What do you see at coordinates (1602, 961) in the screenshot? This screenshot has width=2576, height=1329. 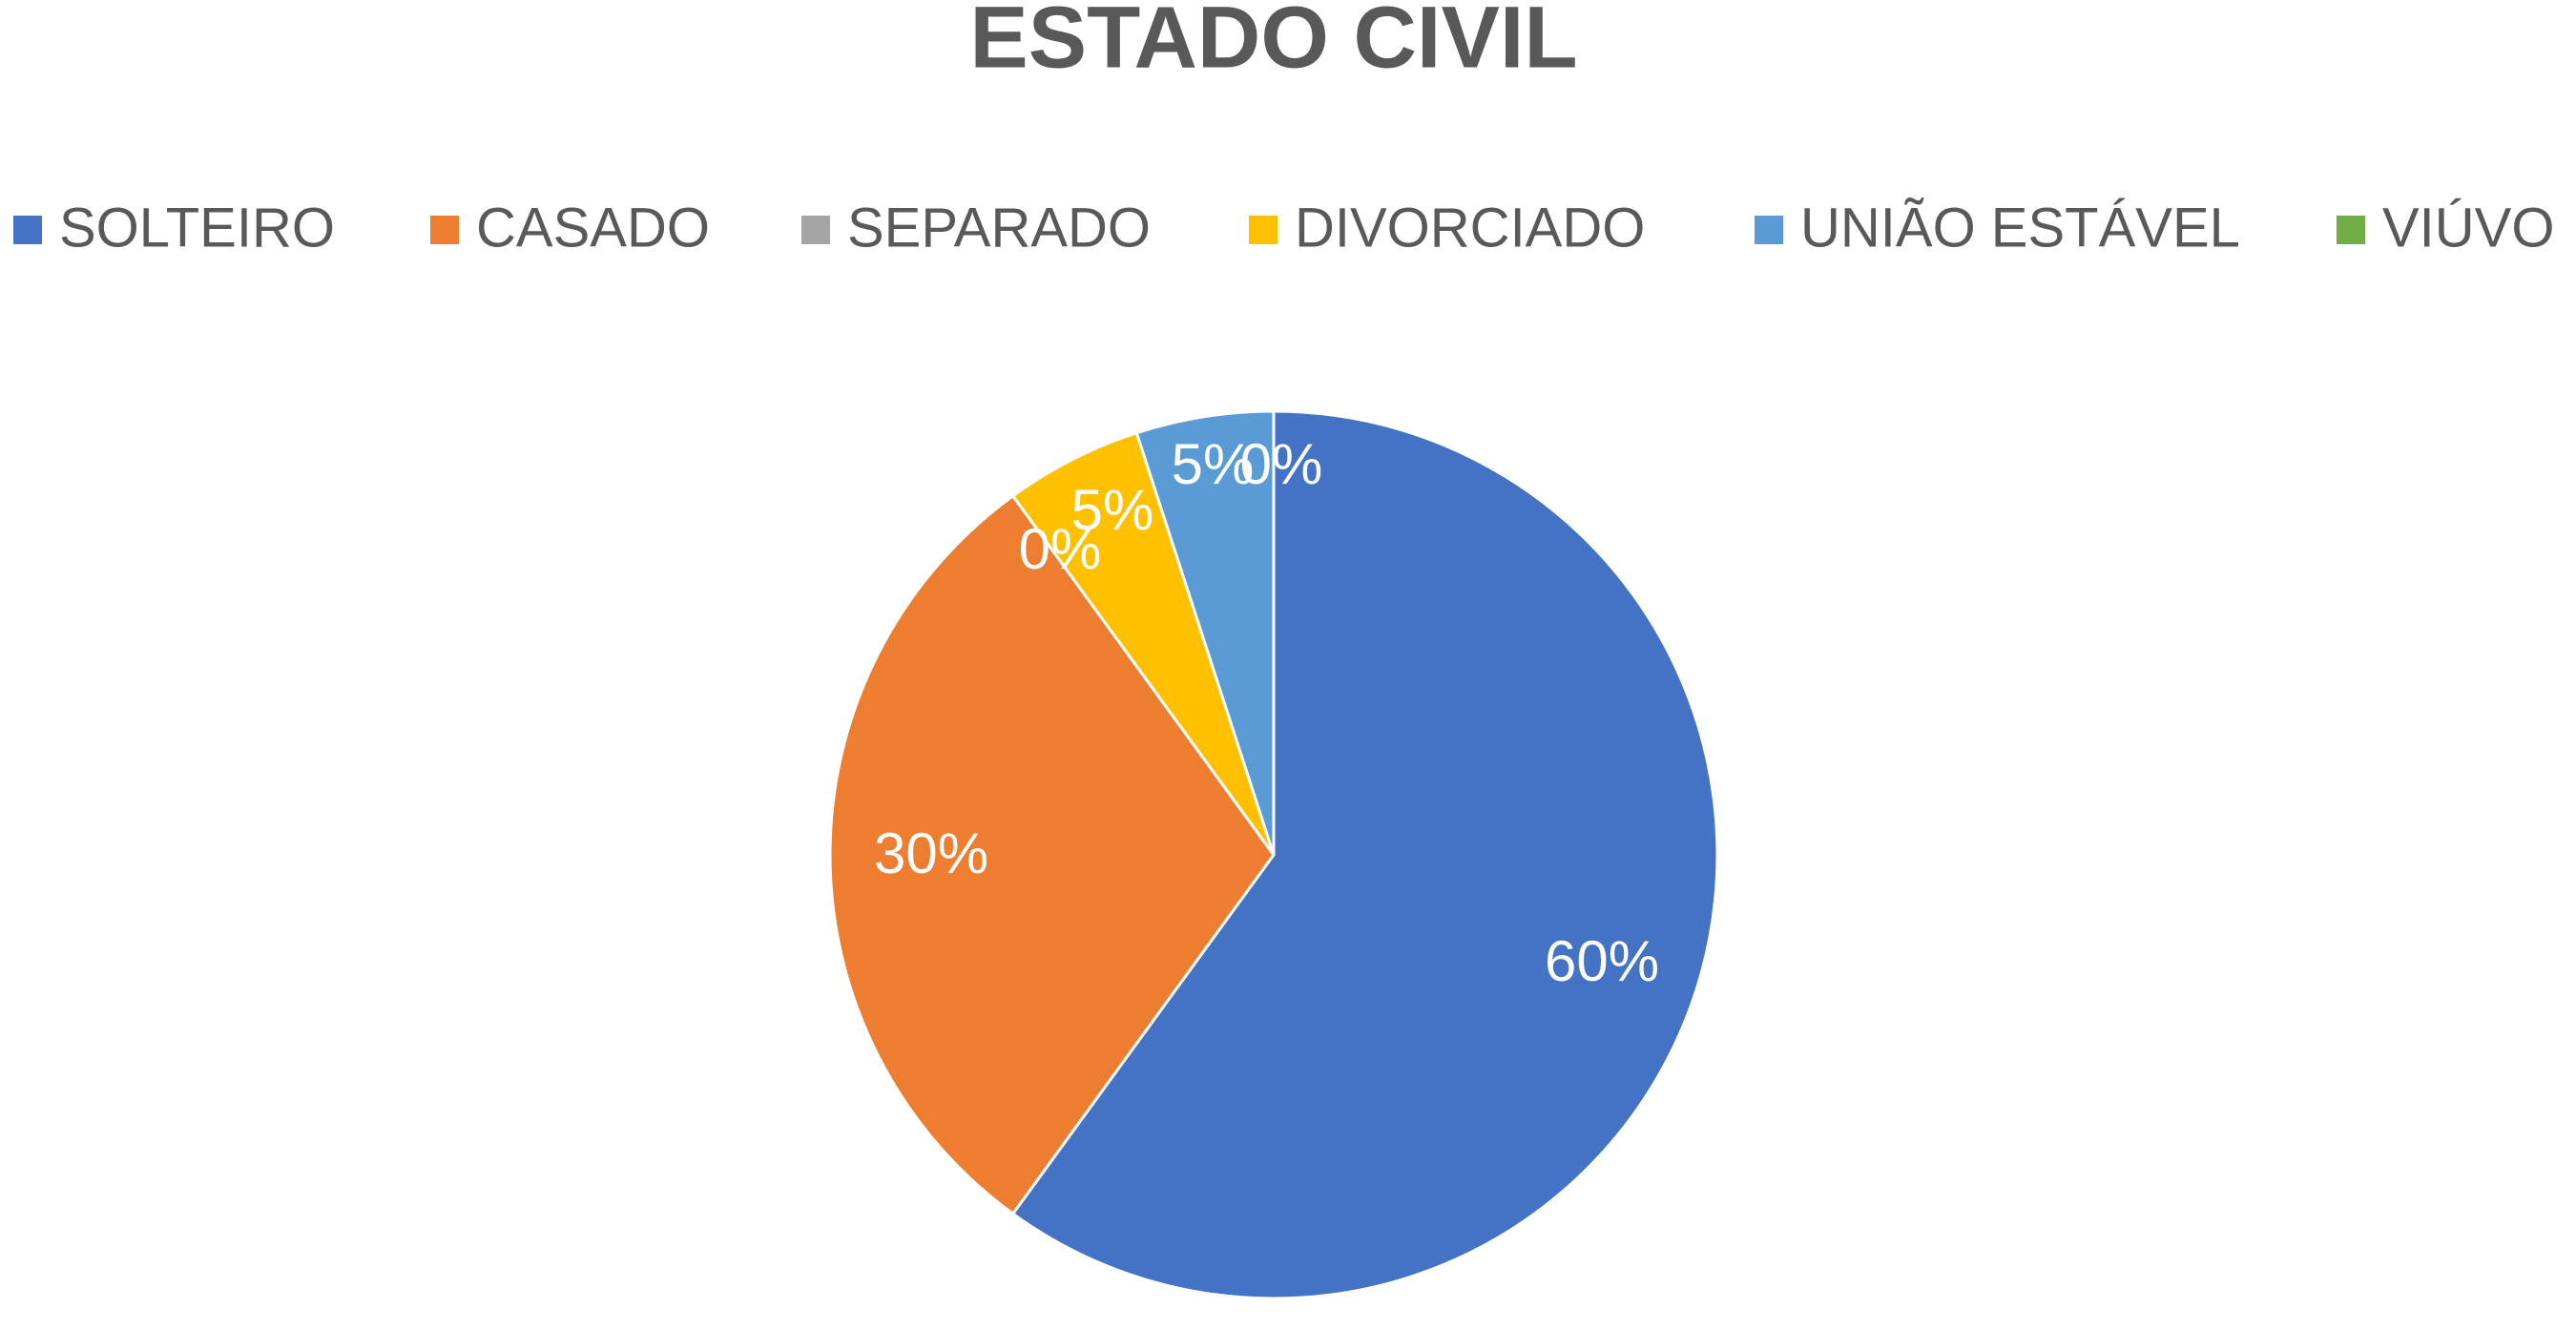 I see `data-label: 60%` at bounding box center [1602, 961].